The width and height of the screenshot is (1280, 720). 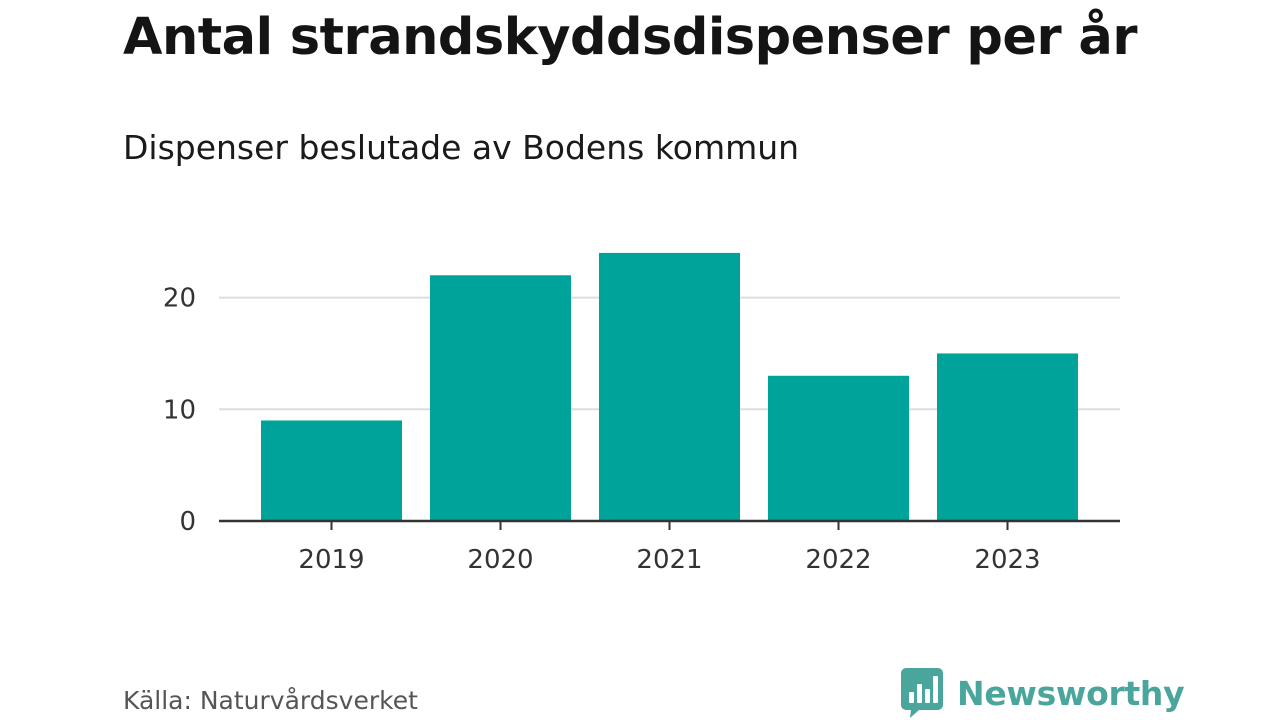 What do you see at coordinates (1071, 693) in the screenshot?
I see `brand-name: Newsworthy` at bounding box center [1071, 693].